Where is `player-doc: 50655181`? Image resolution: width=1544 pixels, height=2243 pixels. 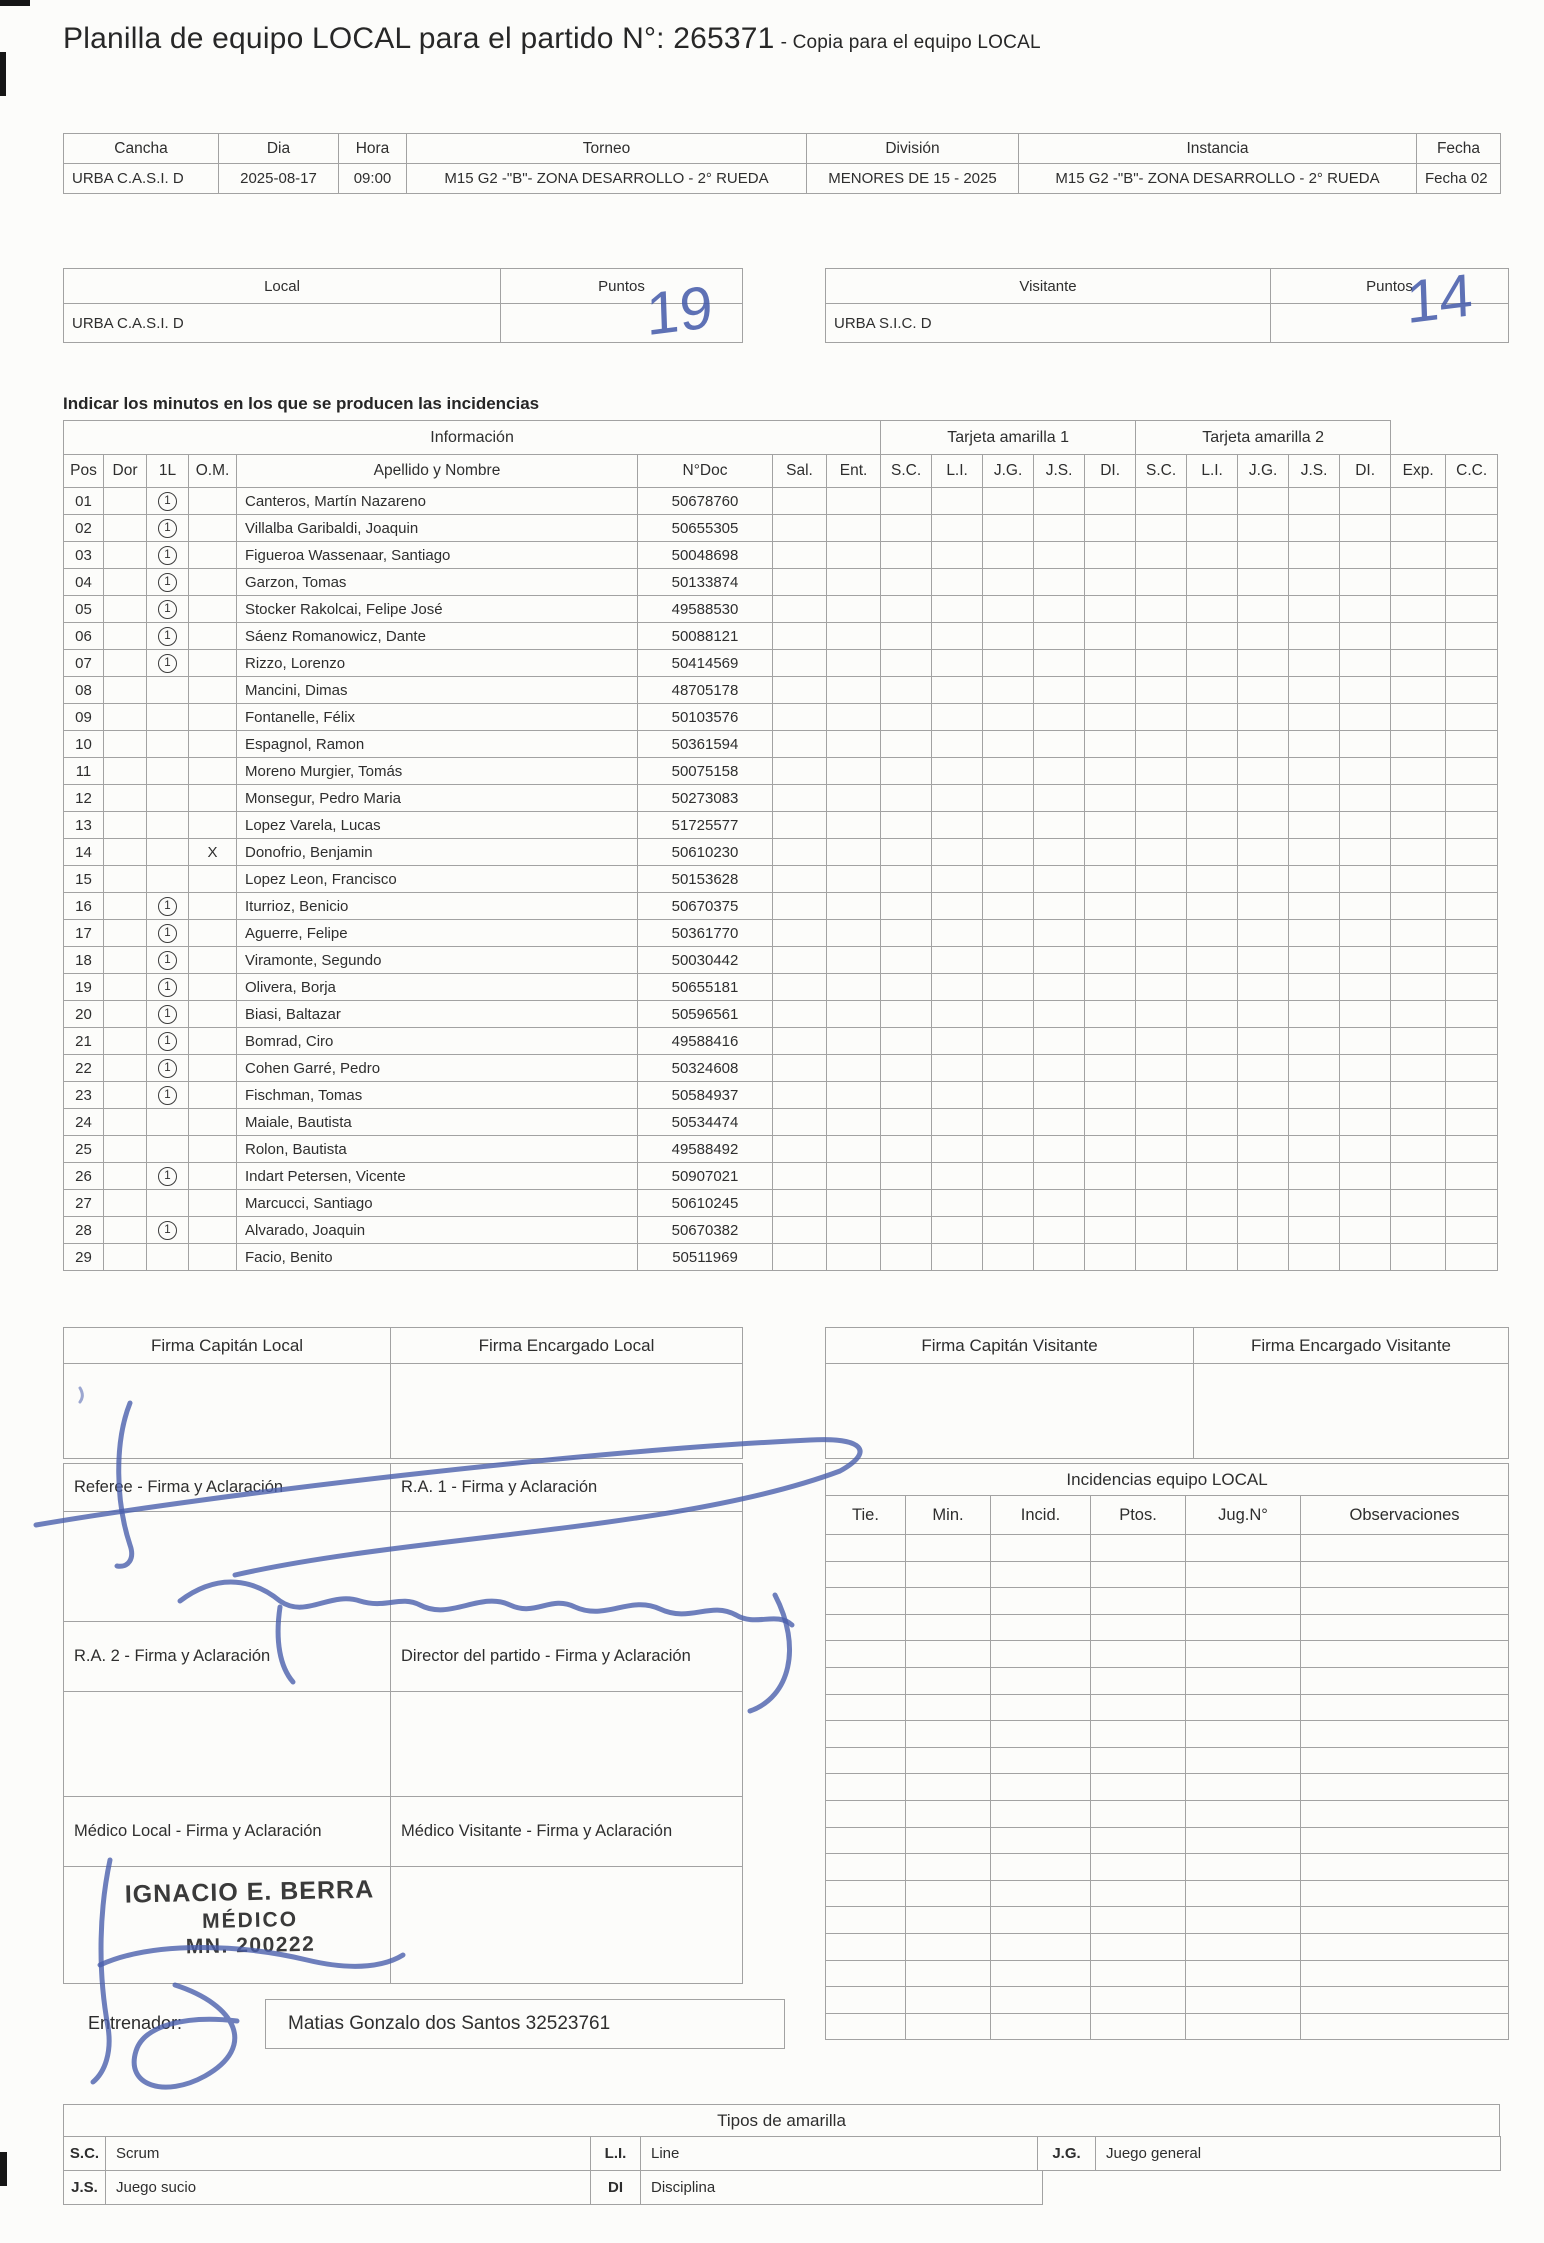 player-doc: 50655181 is located at coordinates (705, 987).